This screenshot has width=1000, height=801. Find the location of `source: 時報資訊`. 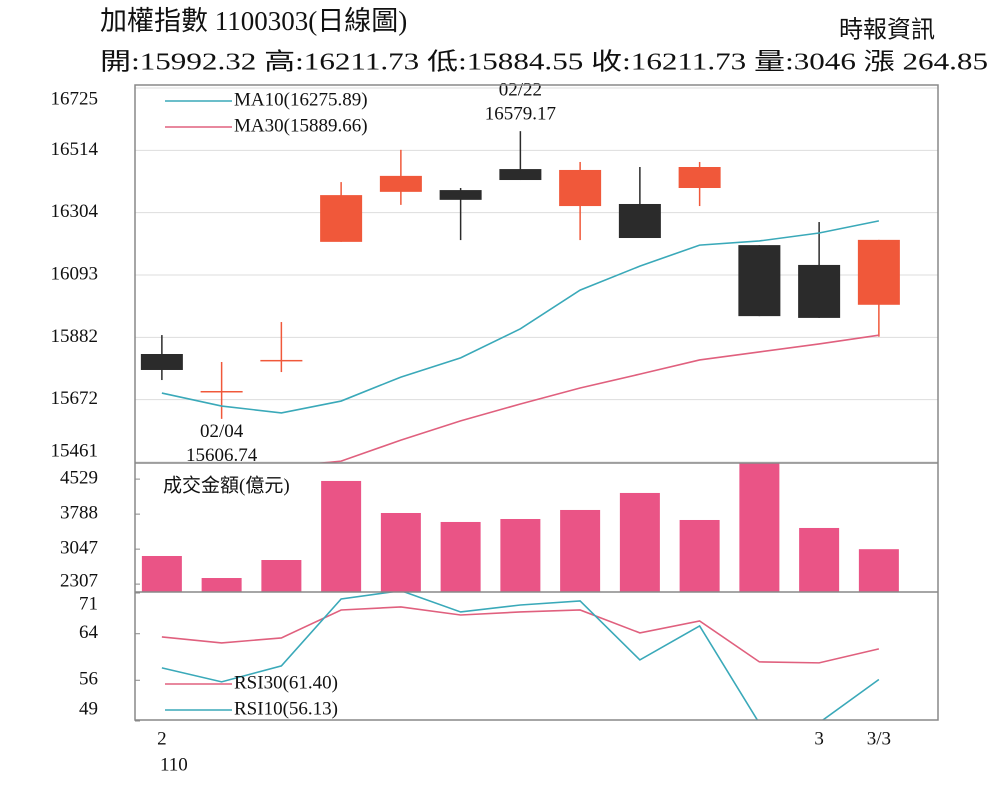

source: 時報資訊 is located at coordinates (887, 30).